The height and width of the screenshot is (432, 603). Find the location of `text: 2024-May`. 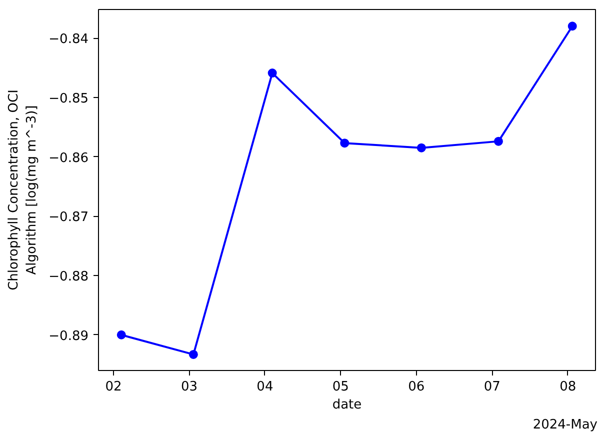

text: 2024-May is located at coordinates (565, 425).